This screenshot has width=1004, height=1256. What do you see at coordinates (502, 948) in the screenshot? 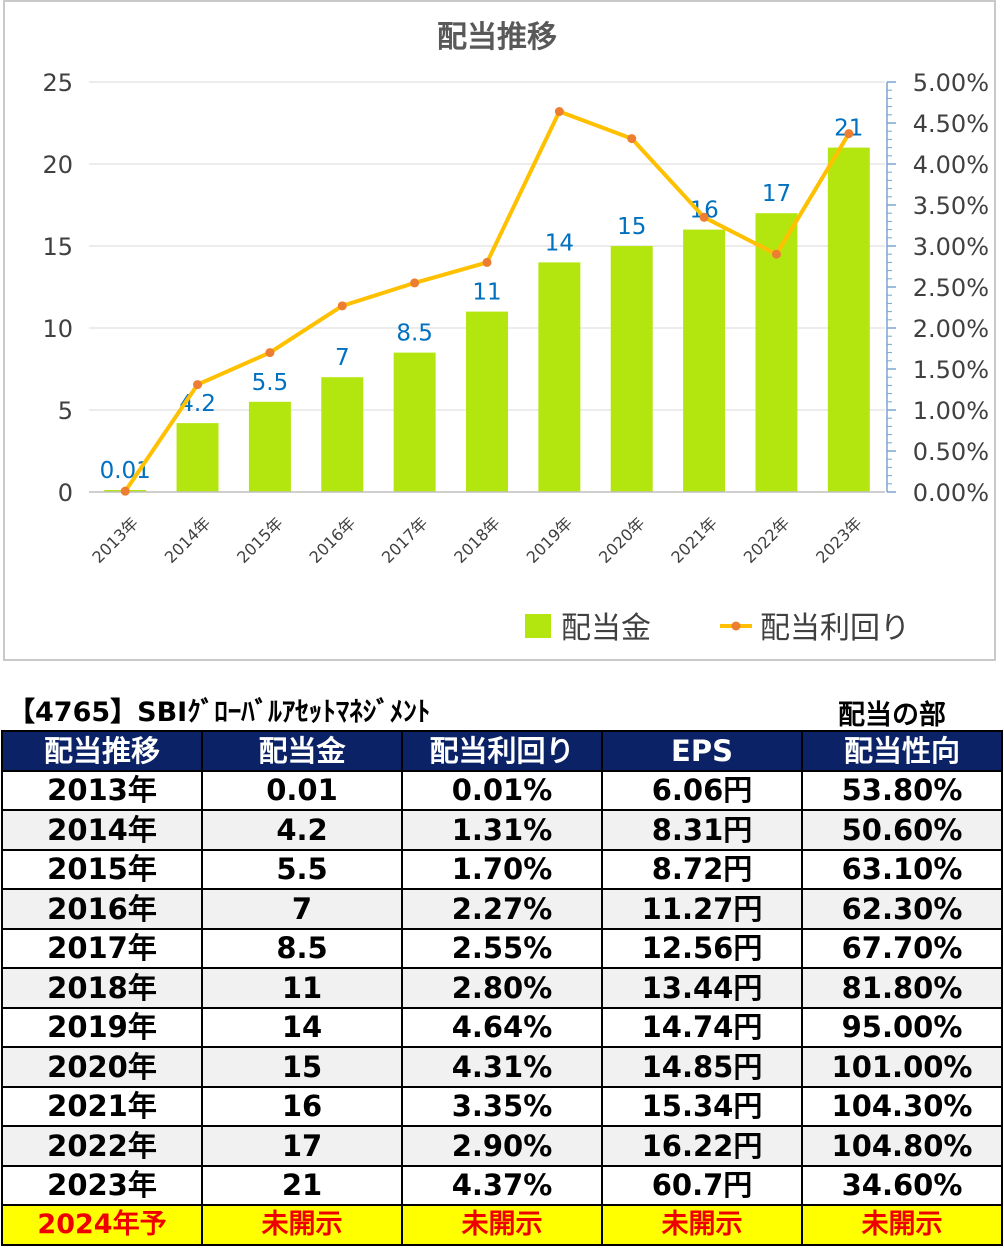
I see `cell-yield: 2.55%` at bounding box center [502, 948].